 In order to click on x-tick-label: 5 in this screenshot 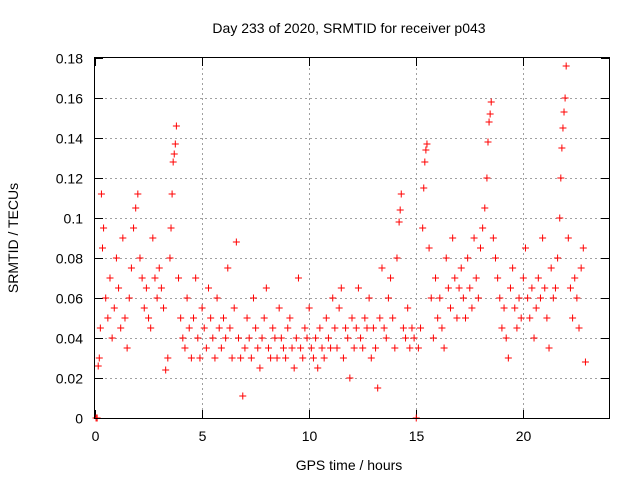, I will do `click(203, 436)`.